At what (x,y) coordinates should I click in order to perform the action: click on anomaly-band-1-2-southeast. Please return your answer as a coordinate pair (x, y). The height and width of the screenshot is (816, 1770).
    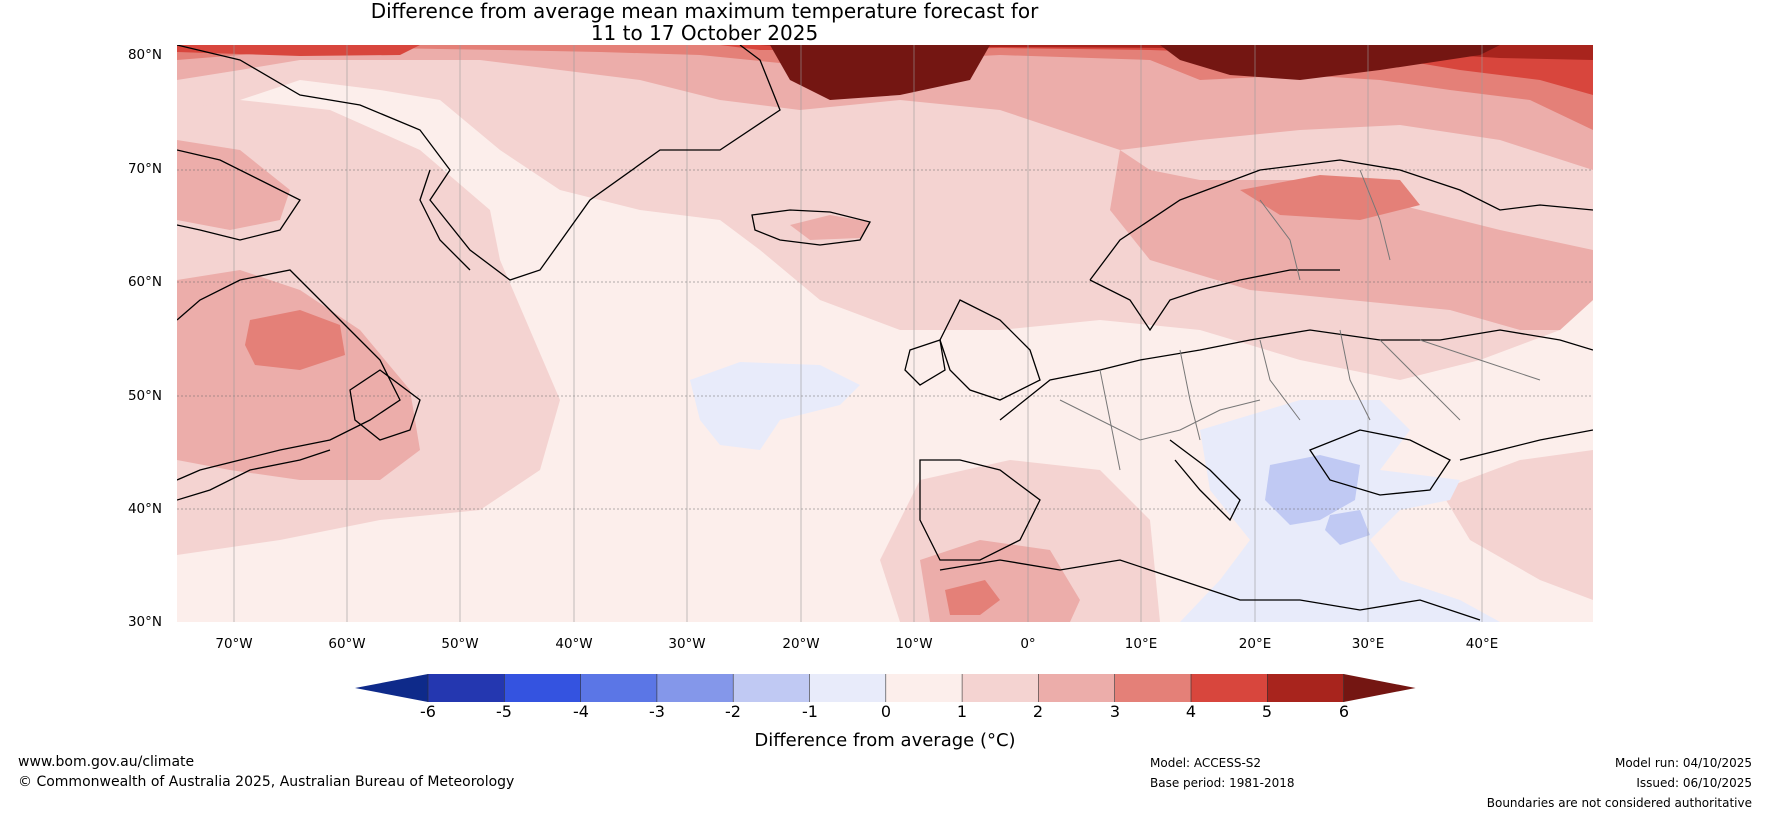
    Looking at the image, I should click on (1516, 525).